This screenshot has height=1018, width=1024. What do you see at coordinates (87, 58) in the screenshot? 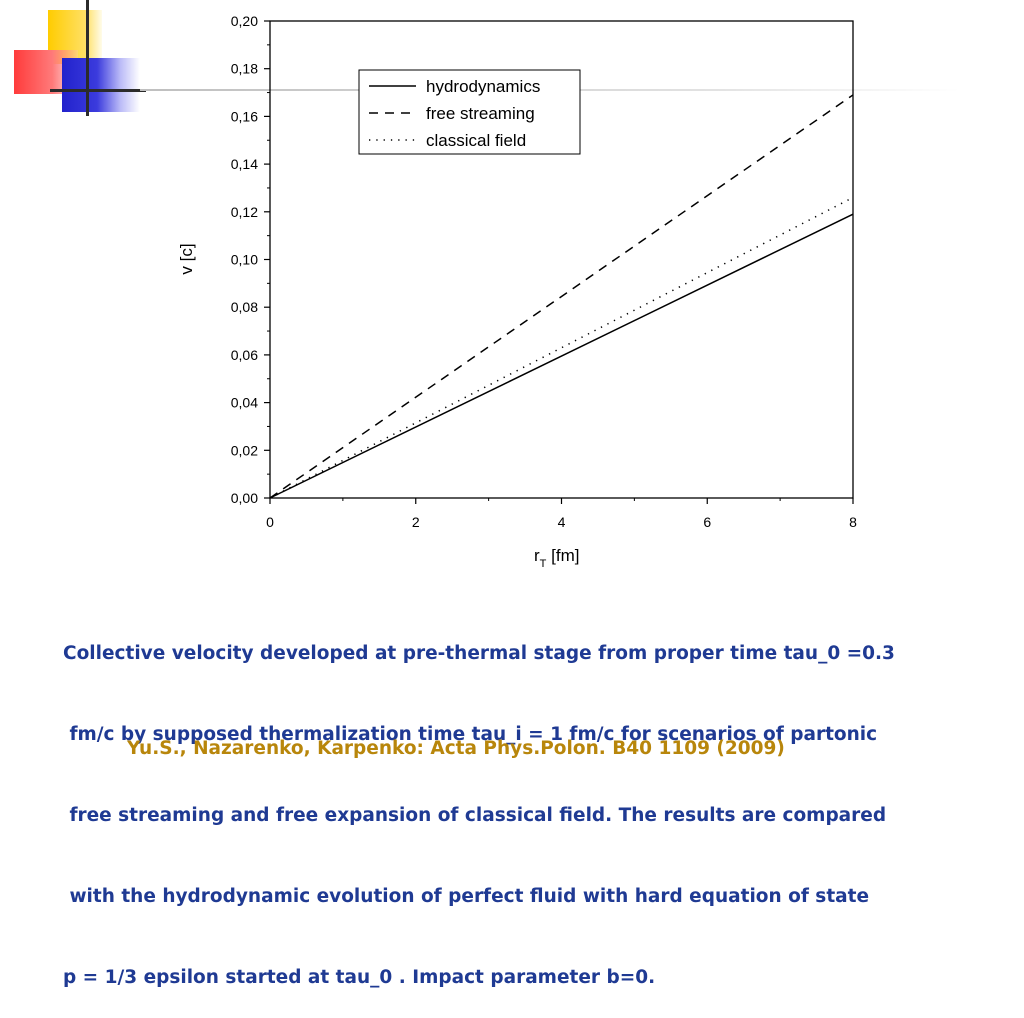
I see `logo-vertical-line` at bounding box center [87, 58].